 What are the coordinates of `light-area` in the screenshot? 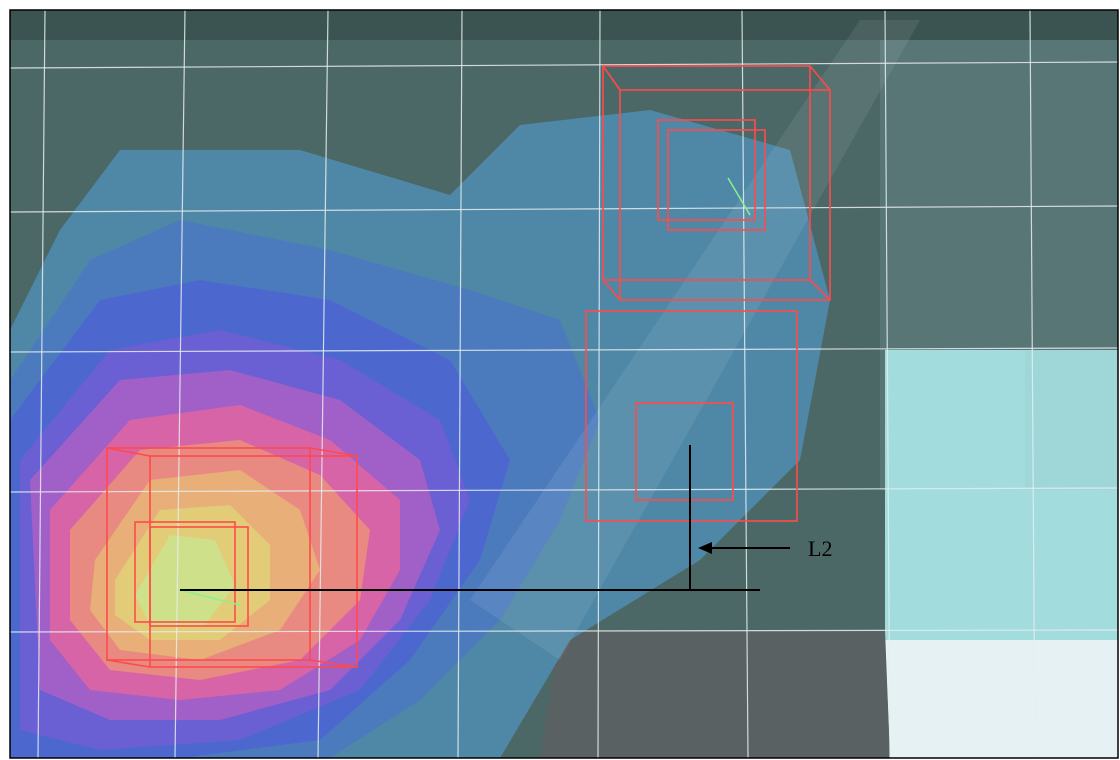 It's located at (1001, 699).